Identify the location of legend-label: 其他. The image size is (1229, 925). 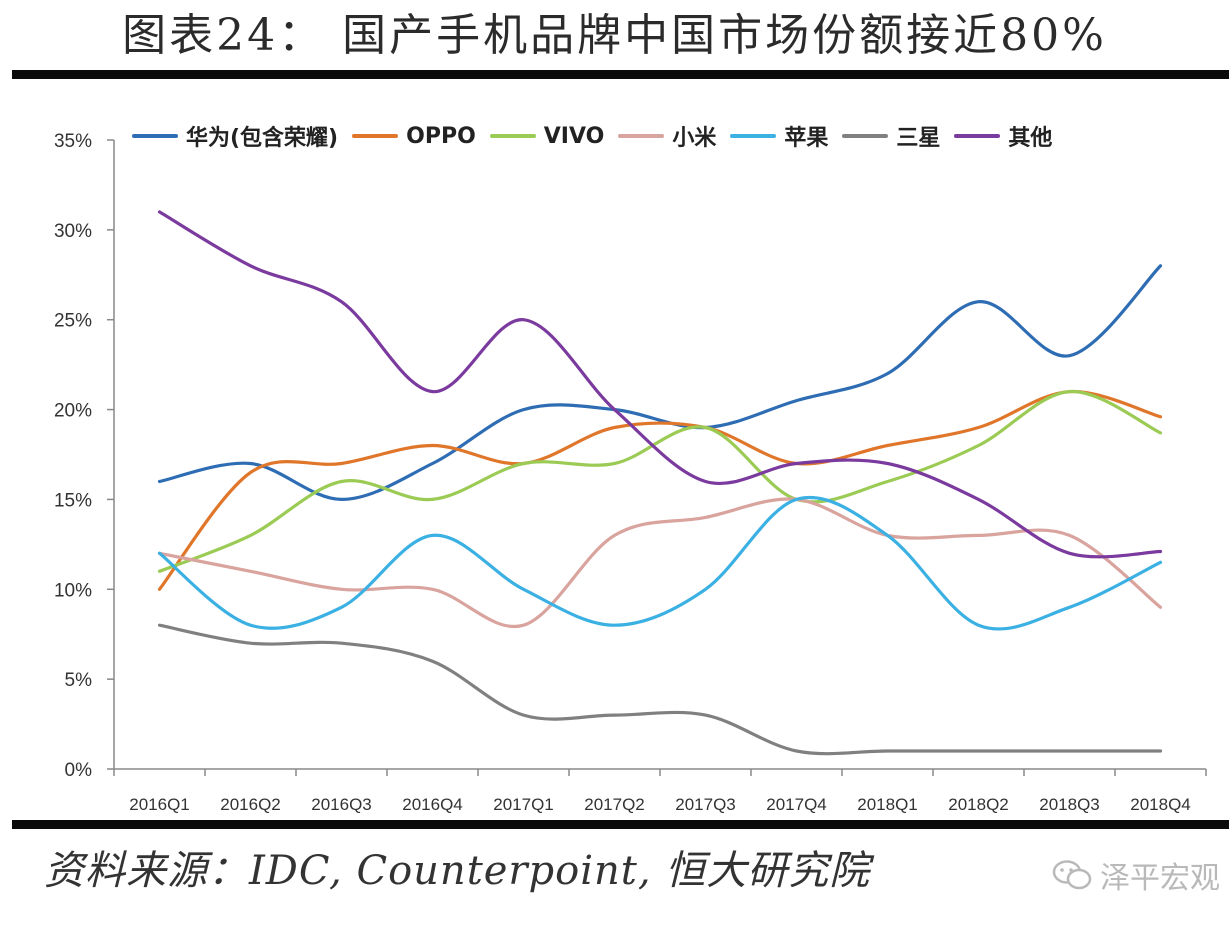
(1030, 138).